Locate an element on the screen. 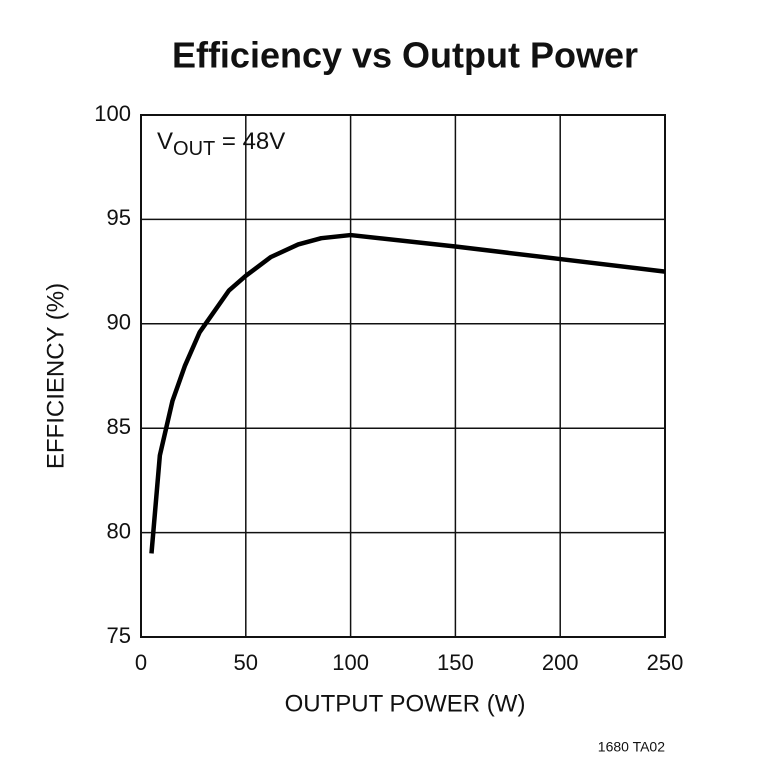  x-tick-label: 250 is located at coordinates (665, 662).